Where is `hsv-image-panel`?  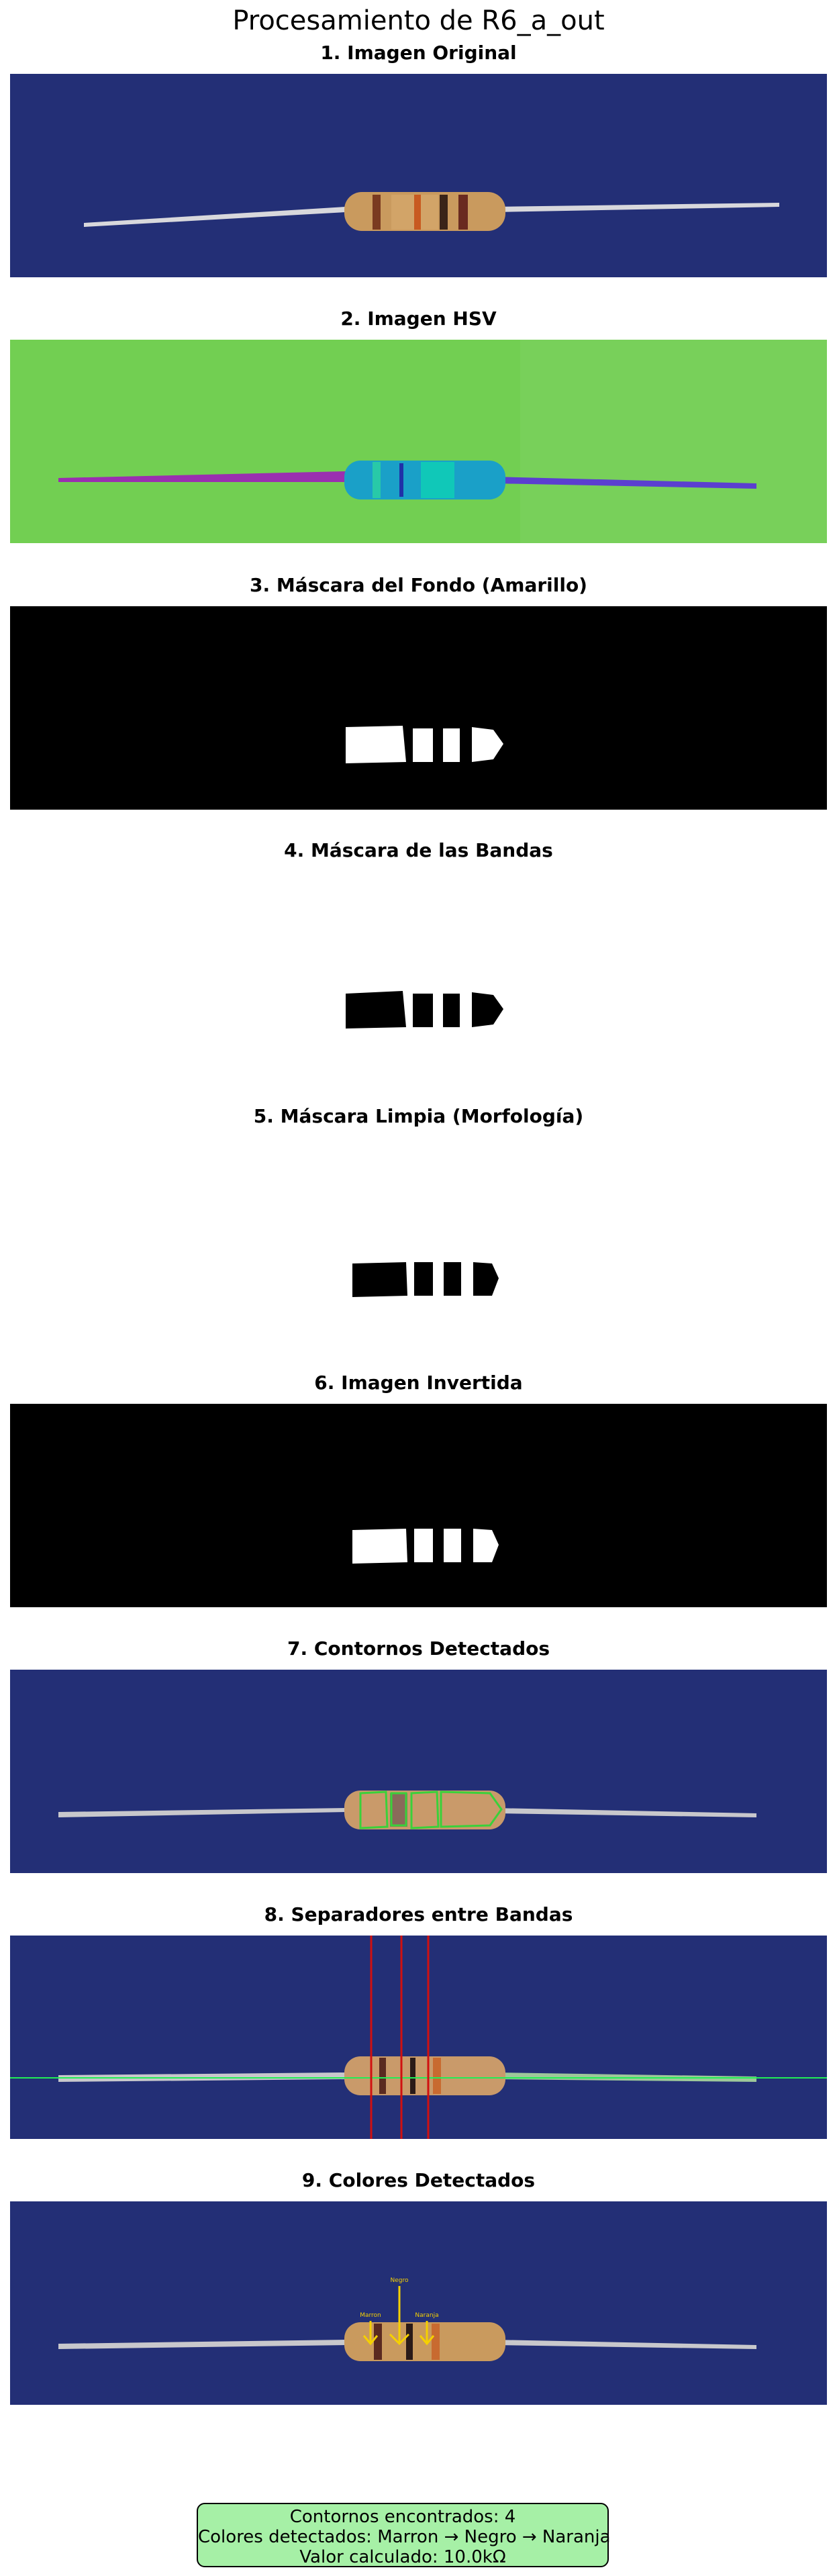 hsv-image-panel is located at coordinates (418, 442).